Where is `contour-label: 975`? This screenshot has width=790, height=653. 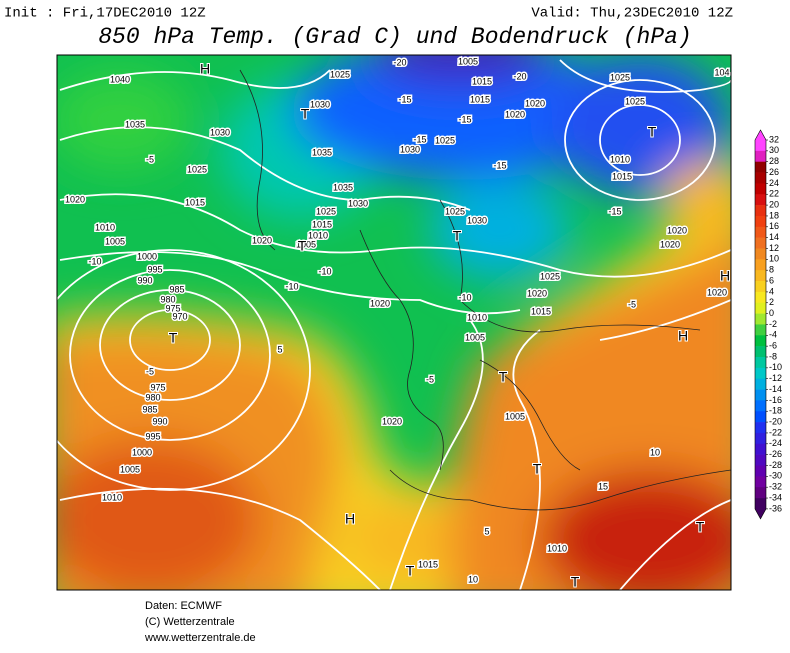
contour-label: 975 is located at coordinates (157, 387).